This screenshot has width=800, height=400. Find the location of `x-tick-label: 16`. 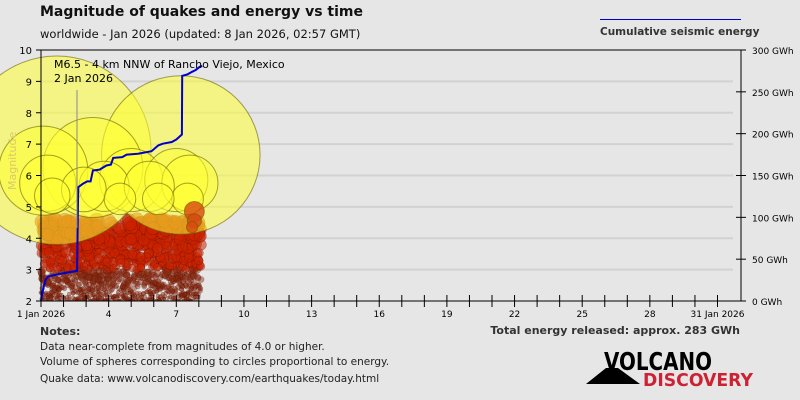

x-tick-label: 16 is located at coordinates (380, 315).